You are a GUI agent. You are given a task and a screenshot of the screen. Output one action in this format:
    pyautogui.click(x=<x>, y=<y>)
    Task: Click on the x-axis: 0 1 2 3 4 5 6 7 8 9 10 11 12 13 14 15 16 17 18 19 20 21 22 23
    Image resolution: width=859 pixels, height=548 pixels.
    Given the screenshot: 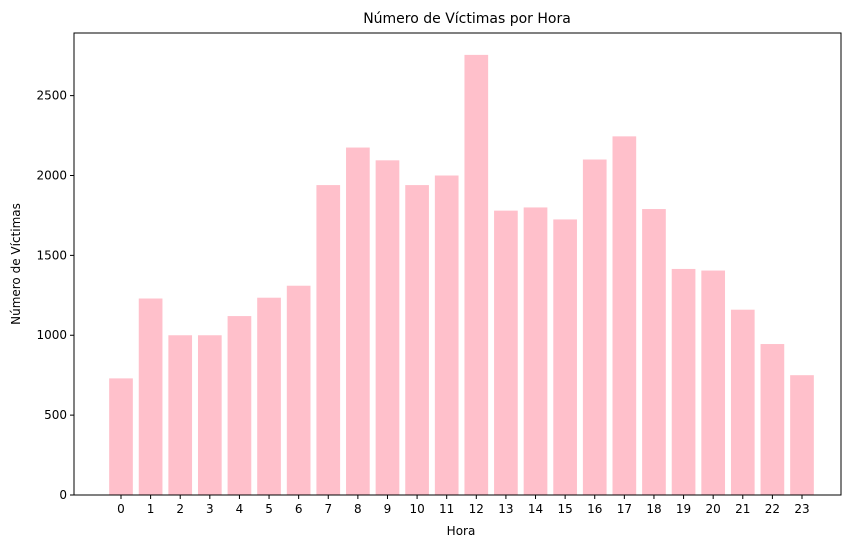 What is the action you would take?
    pyautogui.click(x=463, y=505)
    